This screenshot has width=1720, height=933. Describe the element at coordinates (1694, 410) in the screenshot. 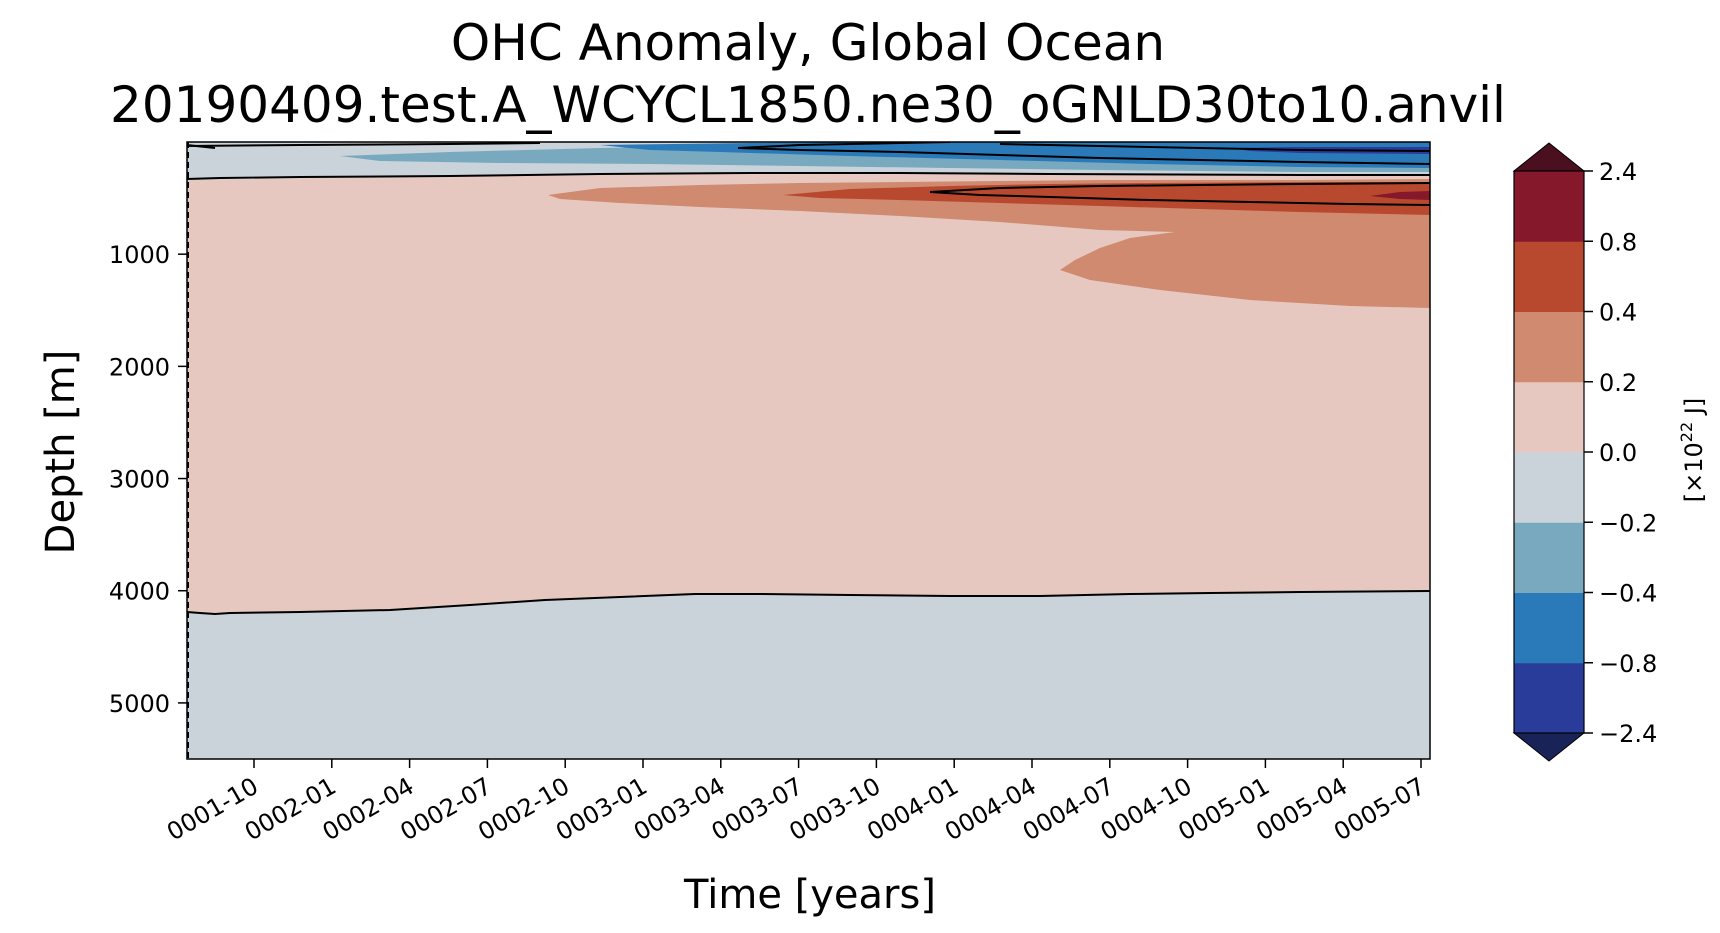

I see `colorbar-unit-suffix: J]` at that location.